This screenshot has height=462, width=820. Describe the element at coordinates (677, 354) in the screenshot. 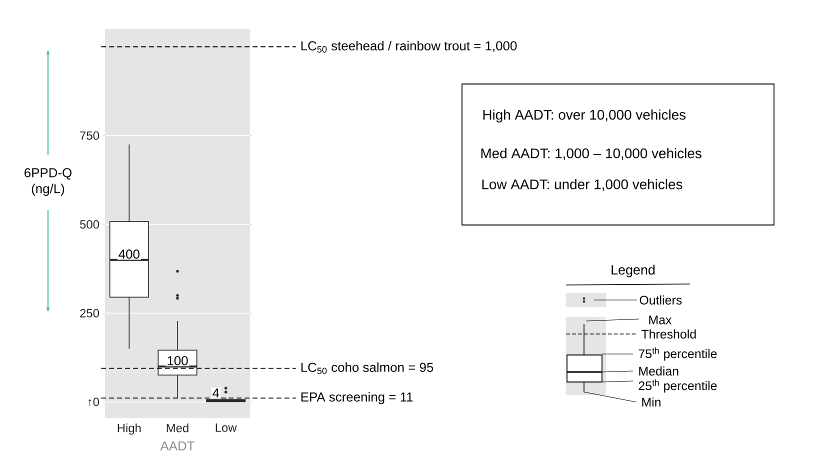

I see `text: 75$^{th}$ percentile` at that location.